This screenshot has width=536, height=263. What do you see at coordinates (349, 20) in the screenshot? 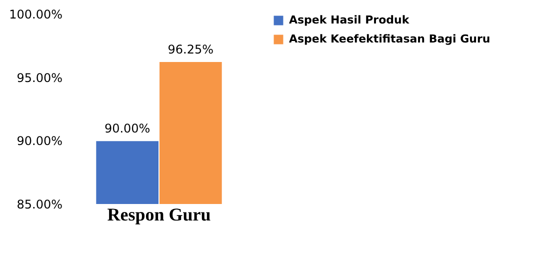
I see `legend-label: Aspek Hasil Produk` at bounding box center [349, 20].